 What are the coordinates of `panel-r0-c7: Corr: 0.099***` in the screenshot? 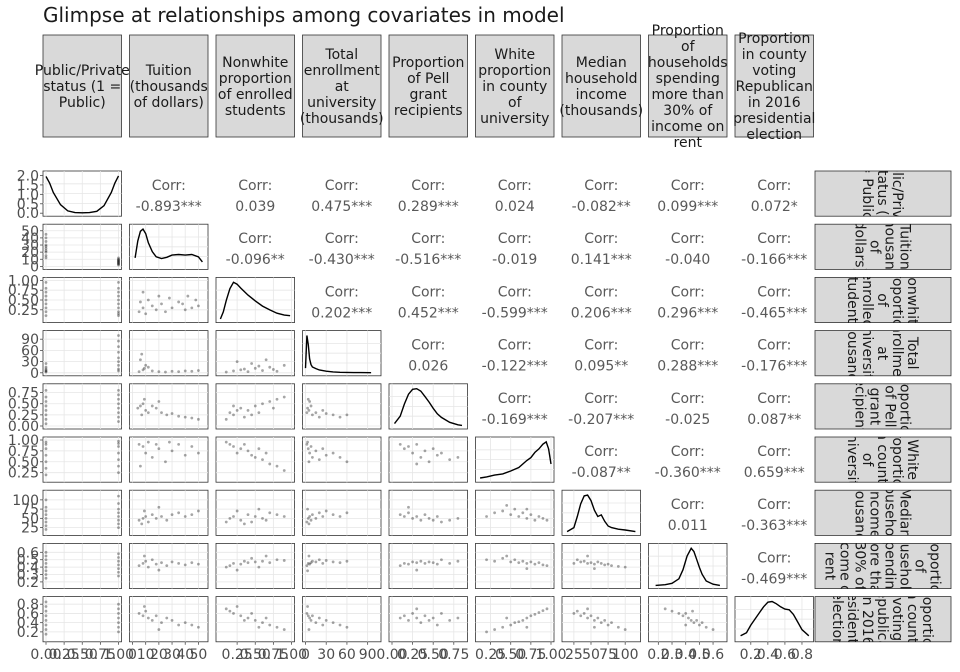 It's located at (687, 196).